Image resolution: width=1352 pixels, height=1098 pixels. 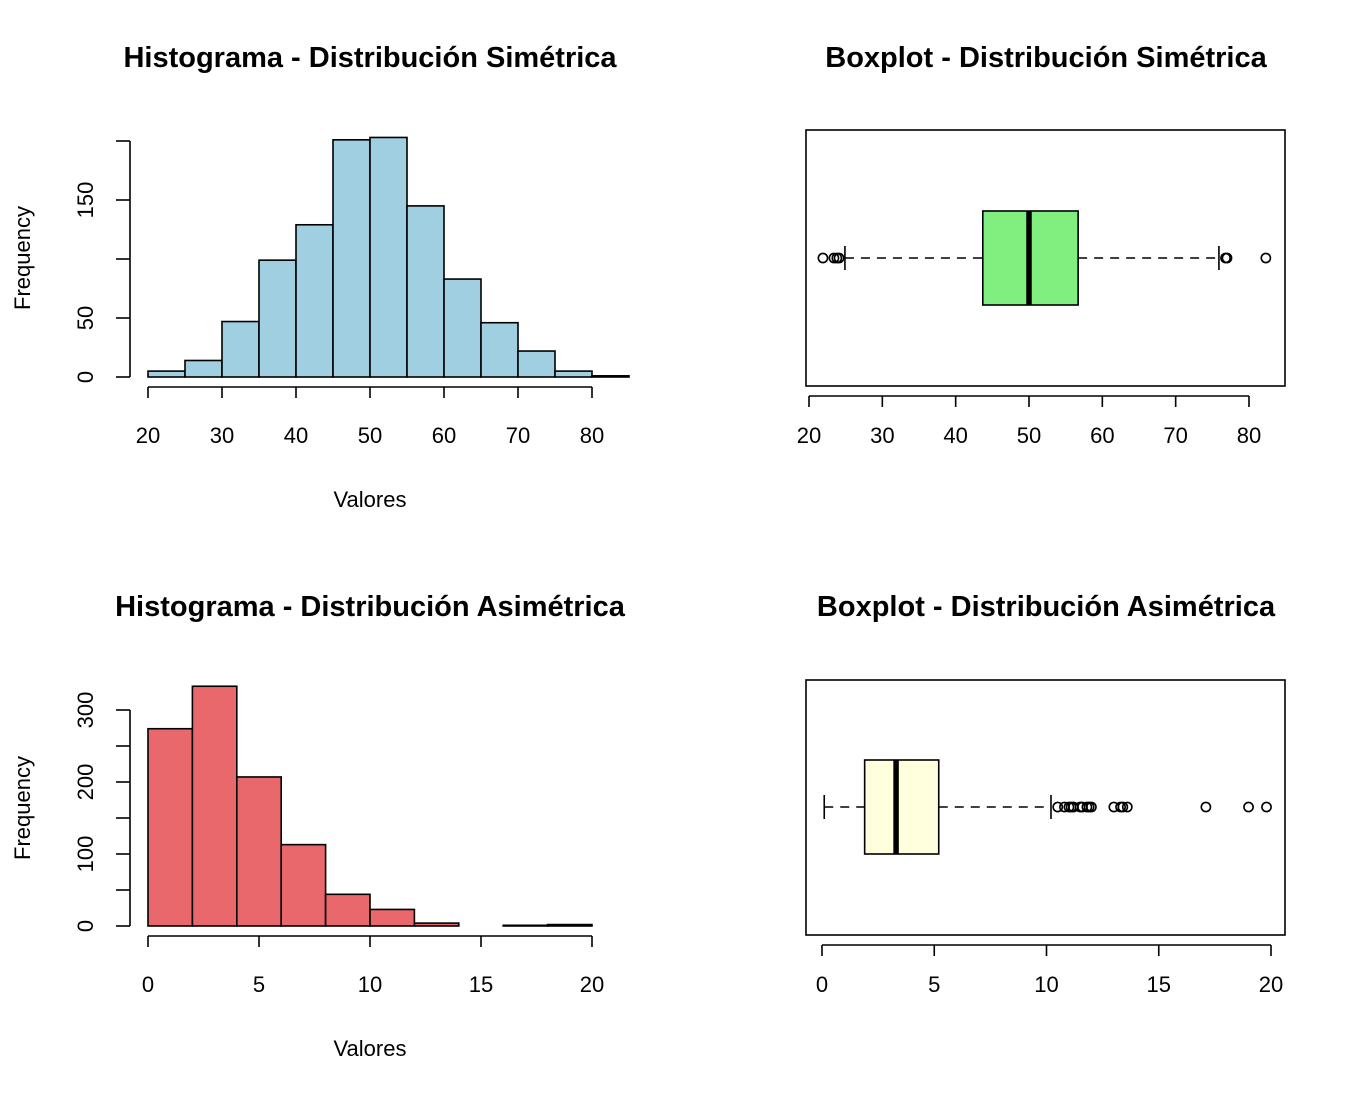 What do you see at coordinates (85, 782) in the screenshot?
I see `y-tick-label: 200` at bounding box center [85, 782].